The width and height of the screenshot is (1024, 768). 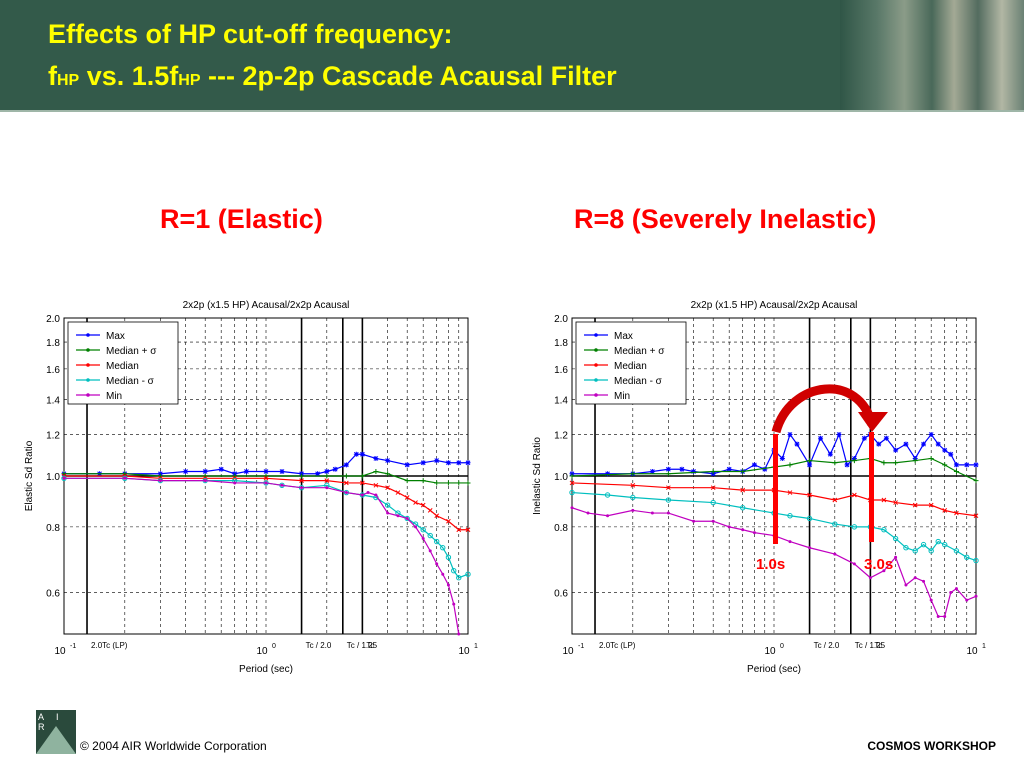 What do you see at coordinates (266, 669) in the screenshot?
I see `x-axis-label: Period (sec)` at bounding box center [266, 669].